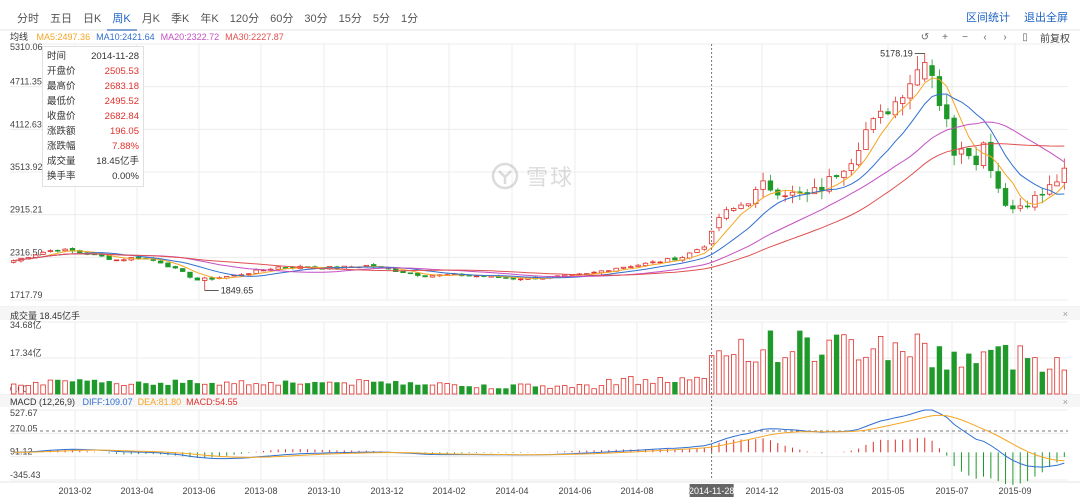 The height and width of the screenshot is (501, 1080). I want to click on tab-9: 30分, so click(316, 19).